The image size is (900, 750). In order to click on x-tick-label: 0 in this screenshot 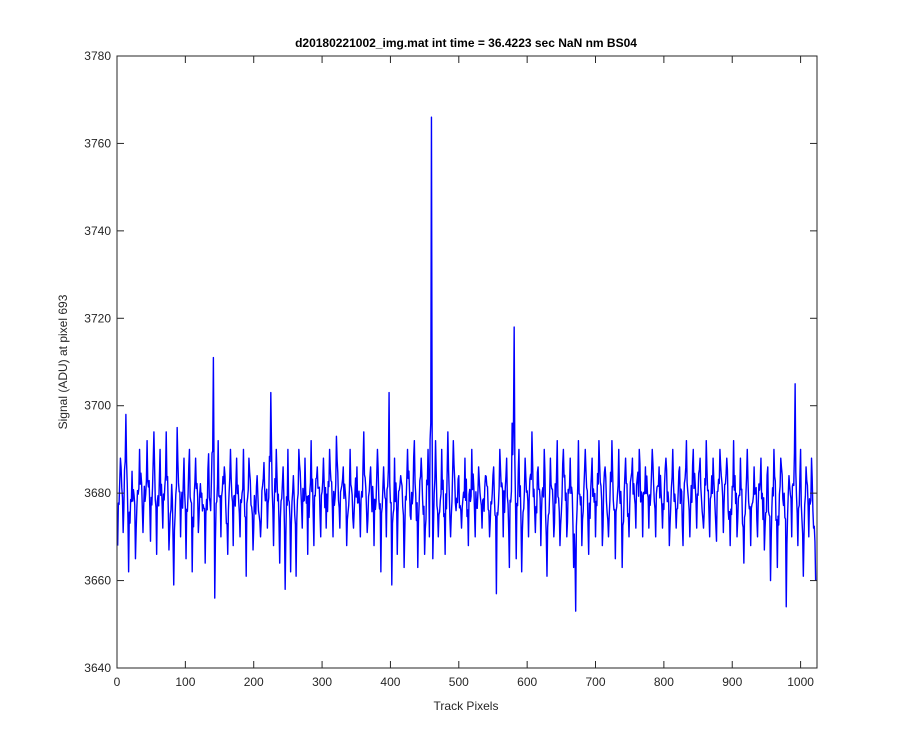, I will do `click(117, 682)`.